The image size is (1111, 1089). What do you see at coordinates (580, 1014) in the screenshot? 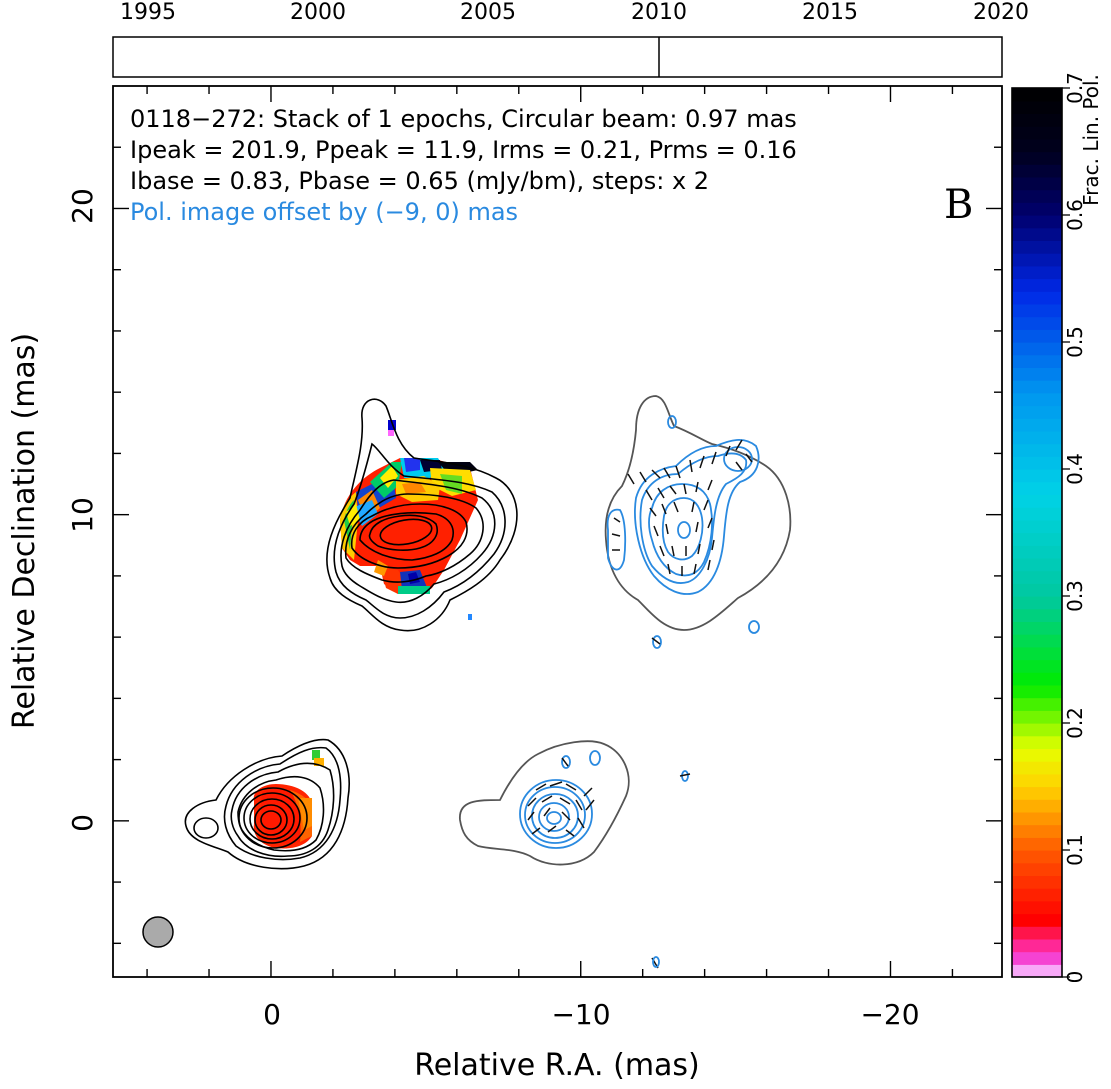
I see `x-tick-label: −10` at bounding box center [580, 1014].